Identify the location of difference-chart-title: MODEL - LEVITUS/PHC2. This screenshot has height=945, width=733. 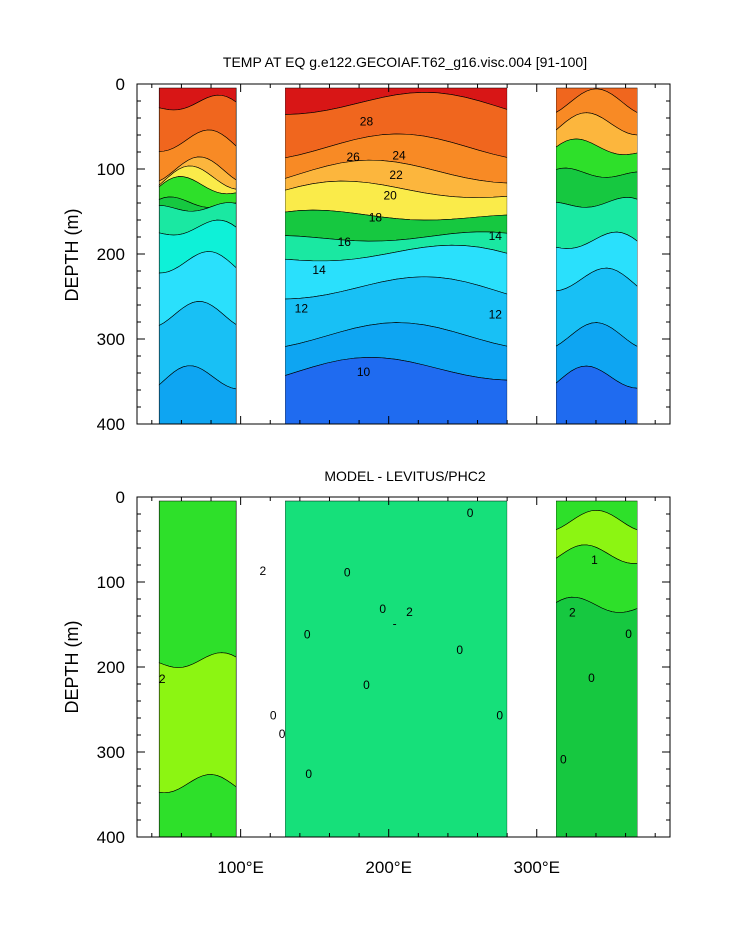
(405, 476).